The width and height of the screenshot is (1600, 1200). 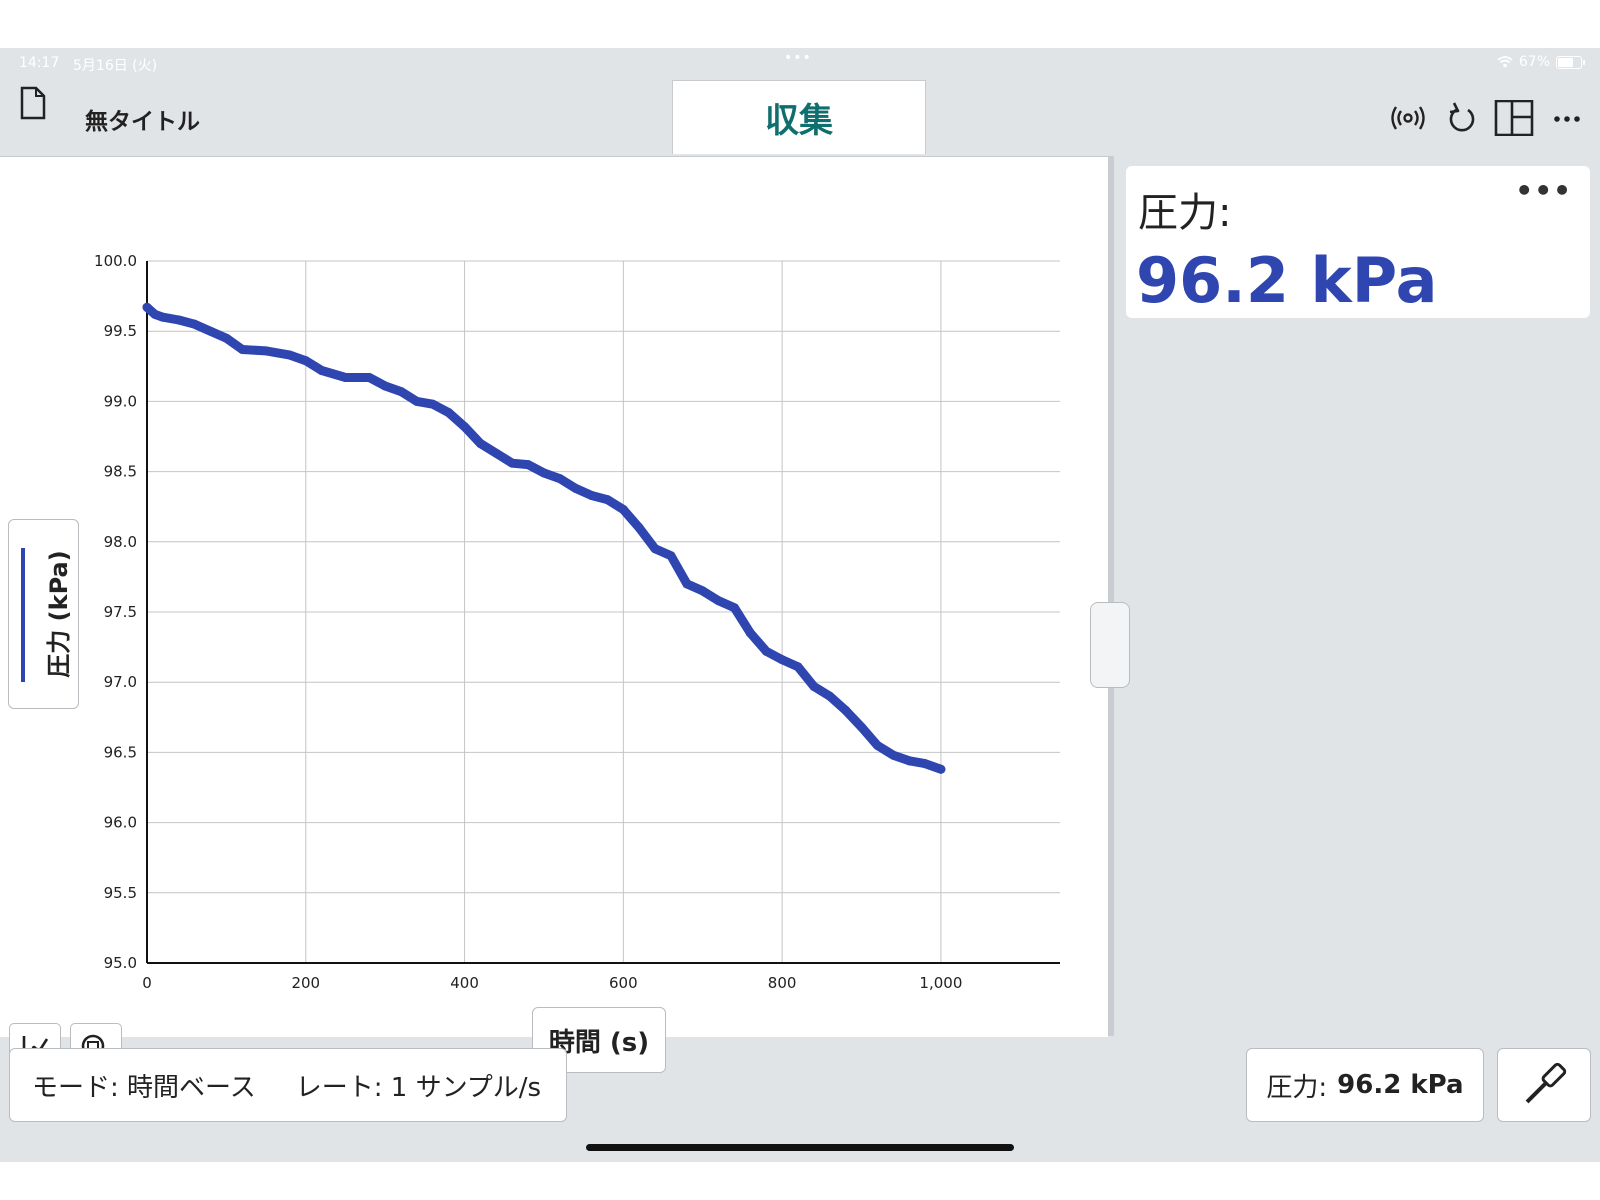 I want to click on status-right: 67%, so click(x=1541, y=62).